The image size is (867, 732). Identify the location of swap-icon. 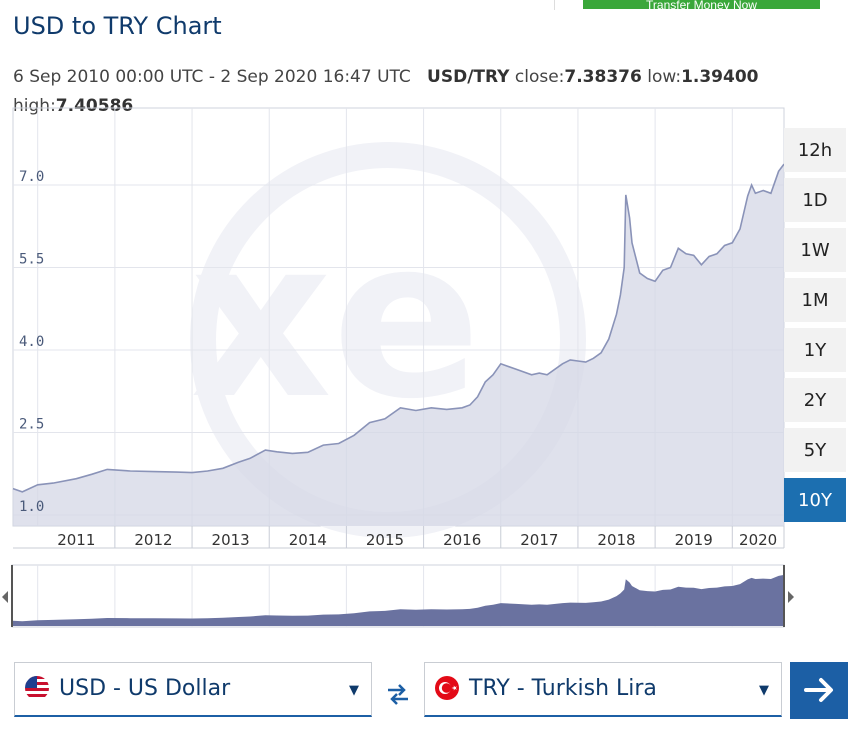
(398, 694).